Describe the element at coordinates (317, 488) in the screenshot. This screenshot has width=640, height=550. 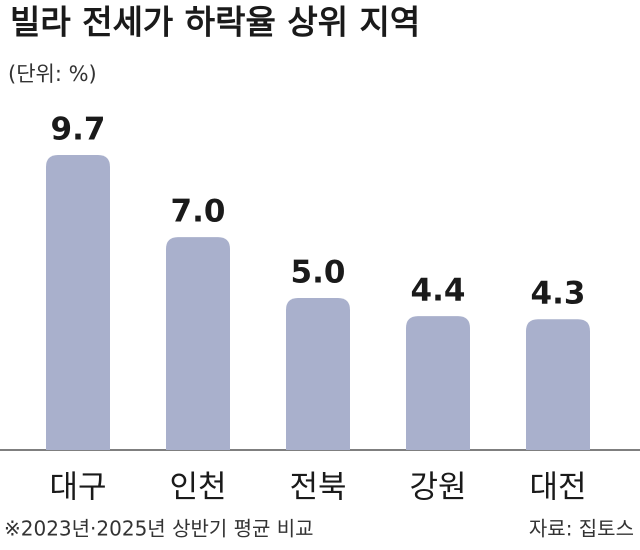
I see `x-tick-label: 전북` at that location.